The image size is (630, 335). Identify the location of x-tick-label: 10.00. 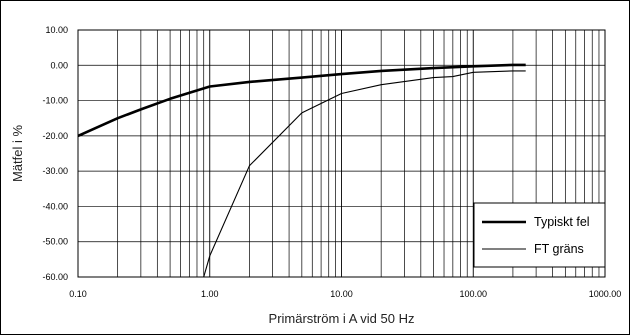
(341, 294).